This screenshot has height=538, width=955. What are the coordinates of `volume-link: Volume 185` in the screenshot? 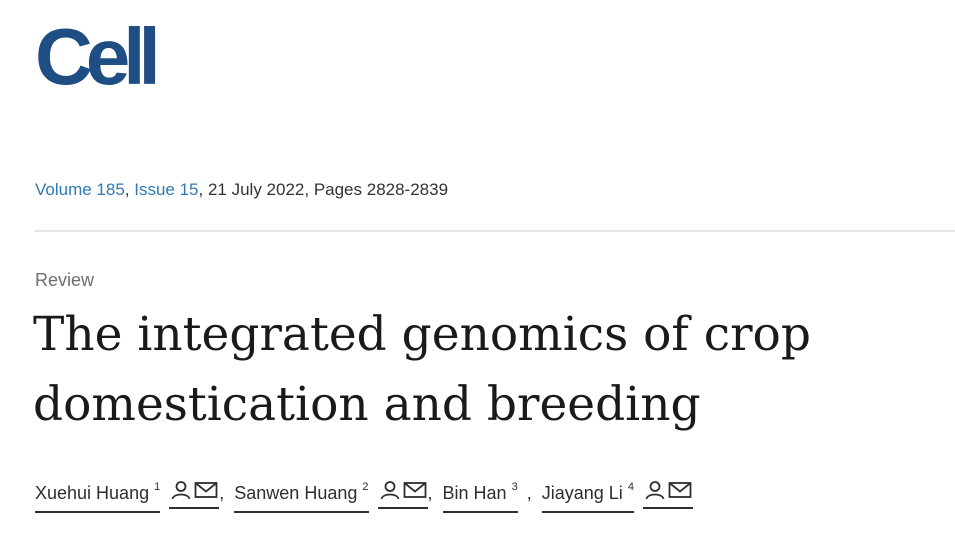 It's located at (80, 189).